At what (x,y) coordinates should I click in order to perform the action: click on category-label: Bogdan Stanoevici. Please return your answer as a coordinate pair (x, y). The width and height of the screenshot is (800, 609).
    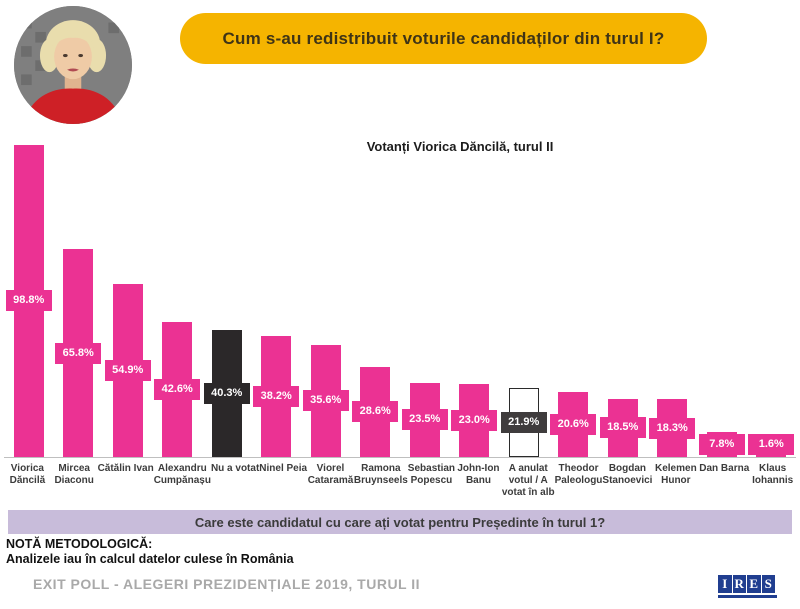
    Looking at the image, I should click on (627, 474).